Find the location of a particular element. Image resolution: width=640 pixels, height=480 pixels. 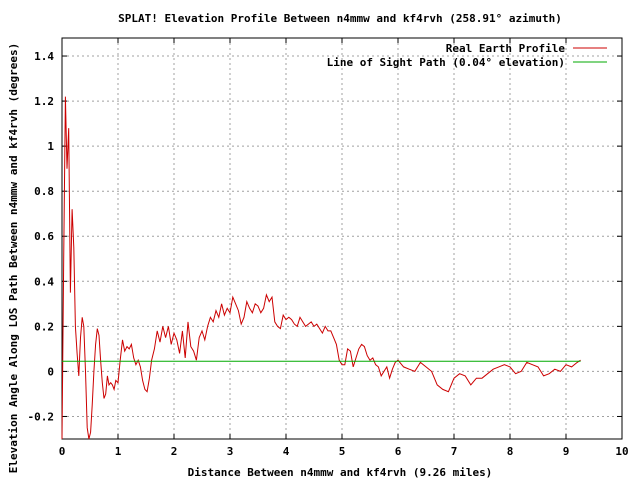

y-tick-label: 0 is located at coordinates (50, 371).